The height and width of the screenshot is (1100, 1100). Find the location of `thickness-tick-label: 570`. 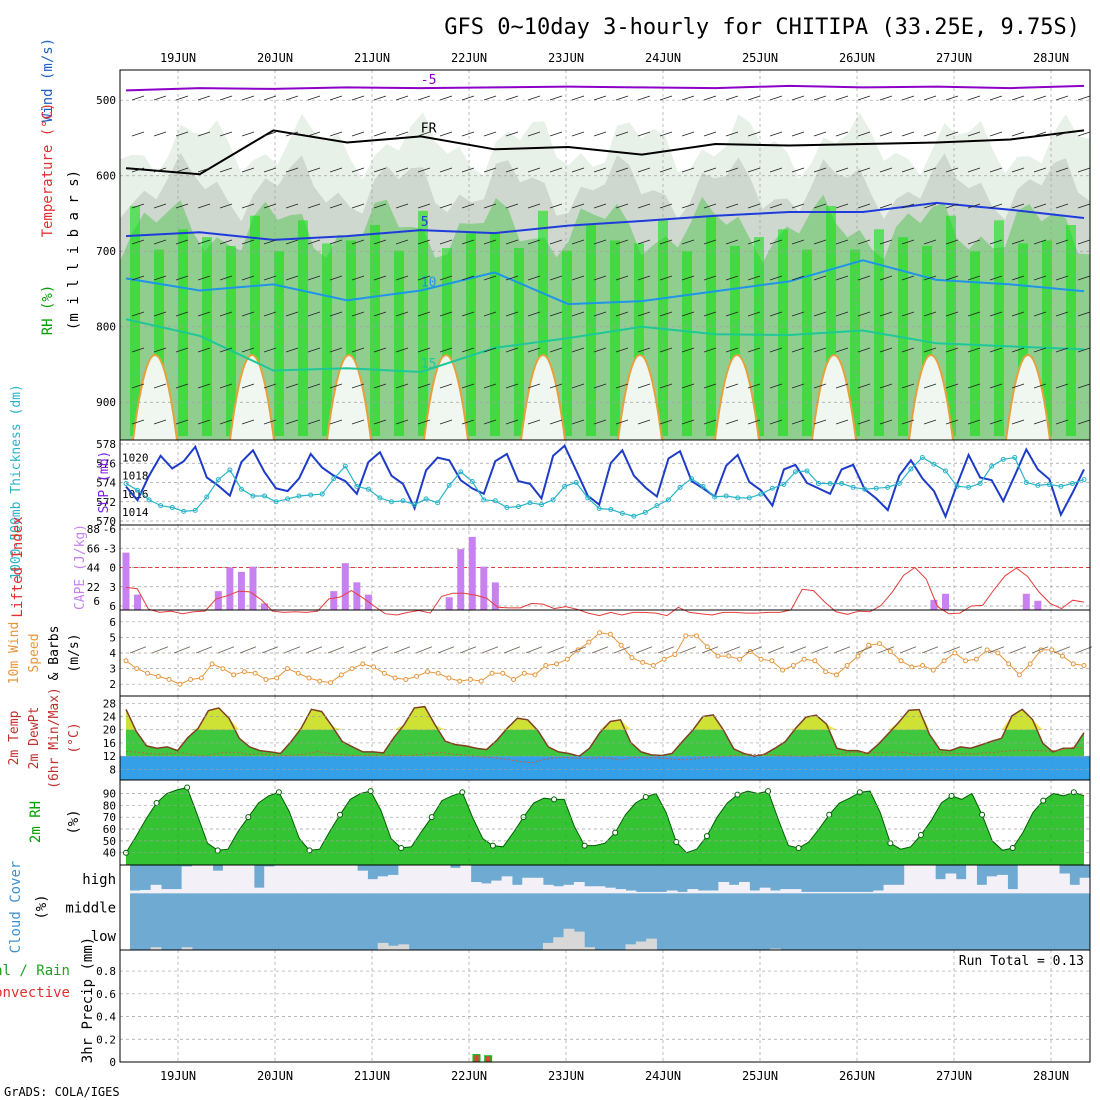

thickness-tick-label: 570 is located at coordinates (106, 521).